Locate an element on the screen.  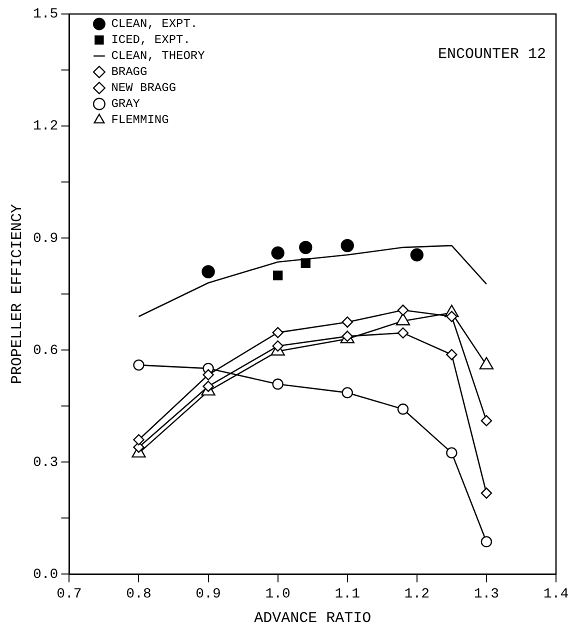
x-tick-label: 0.9 is located at coordinates (208, 594).